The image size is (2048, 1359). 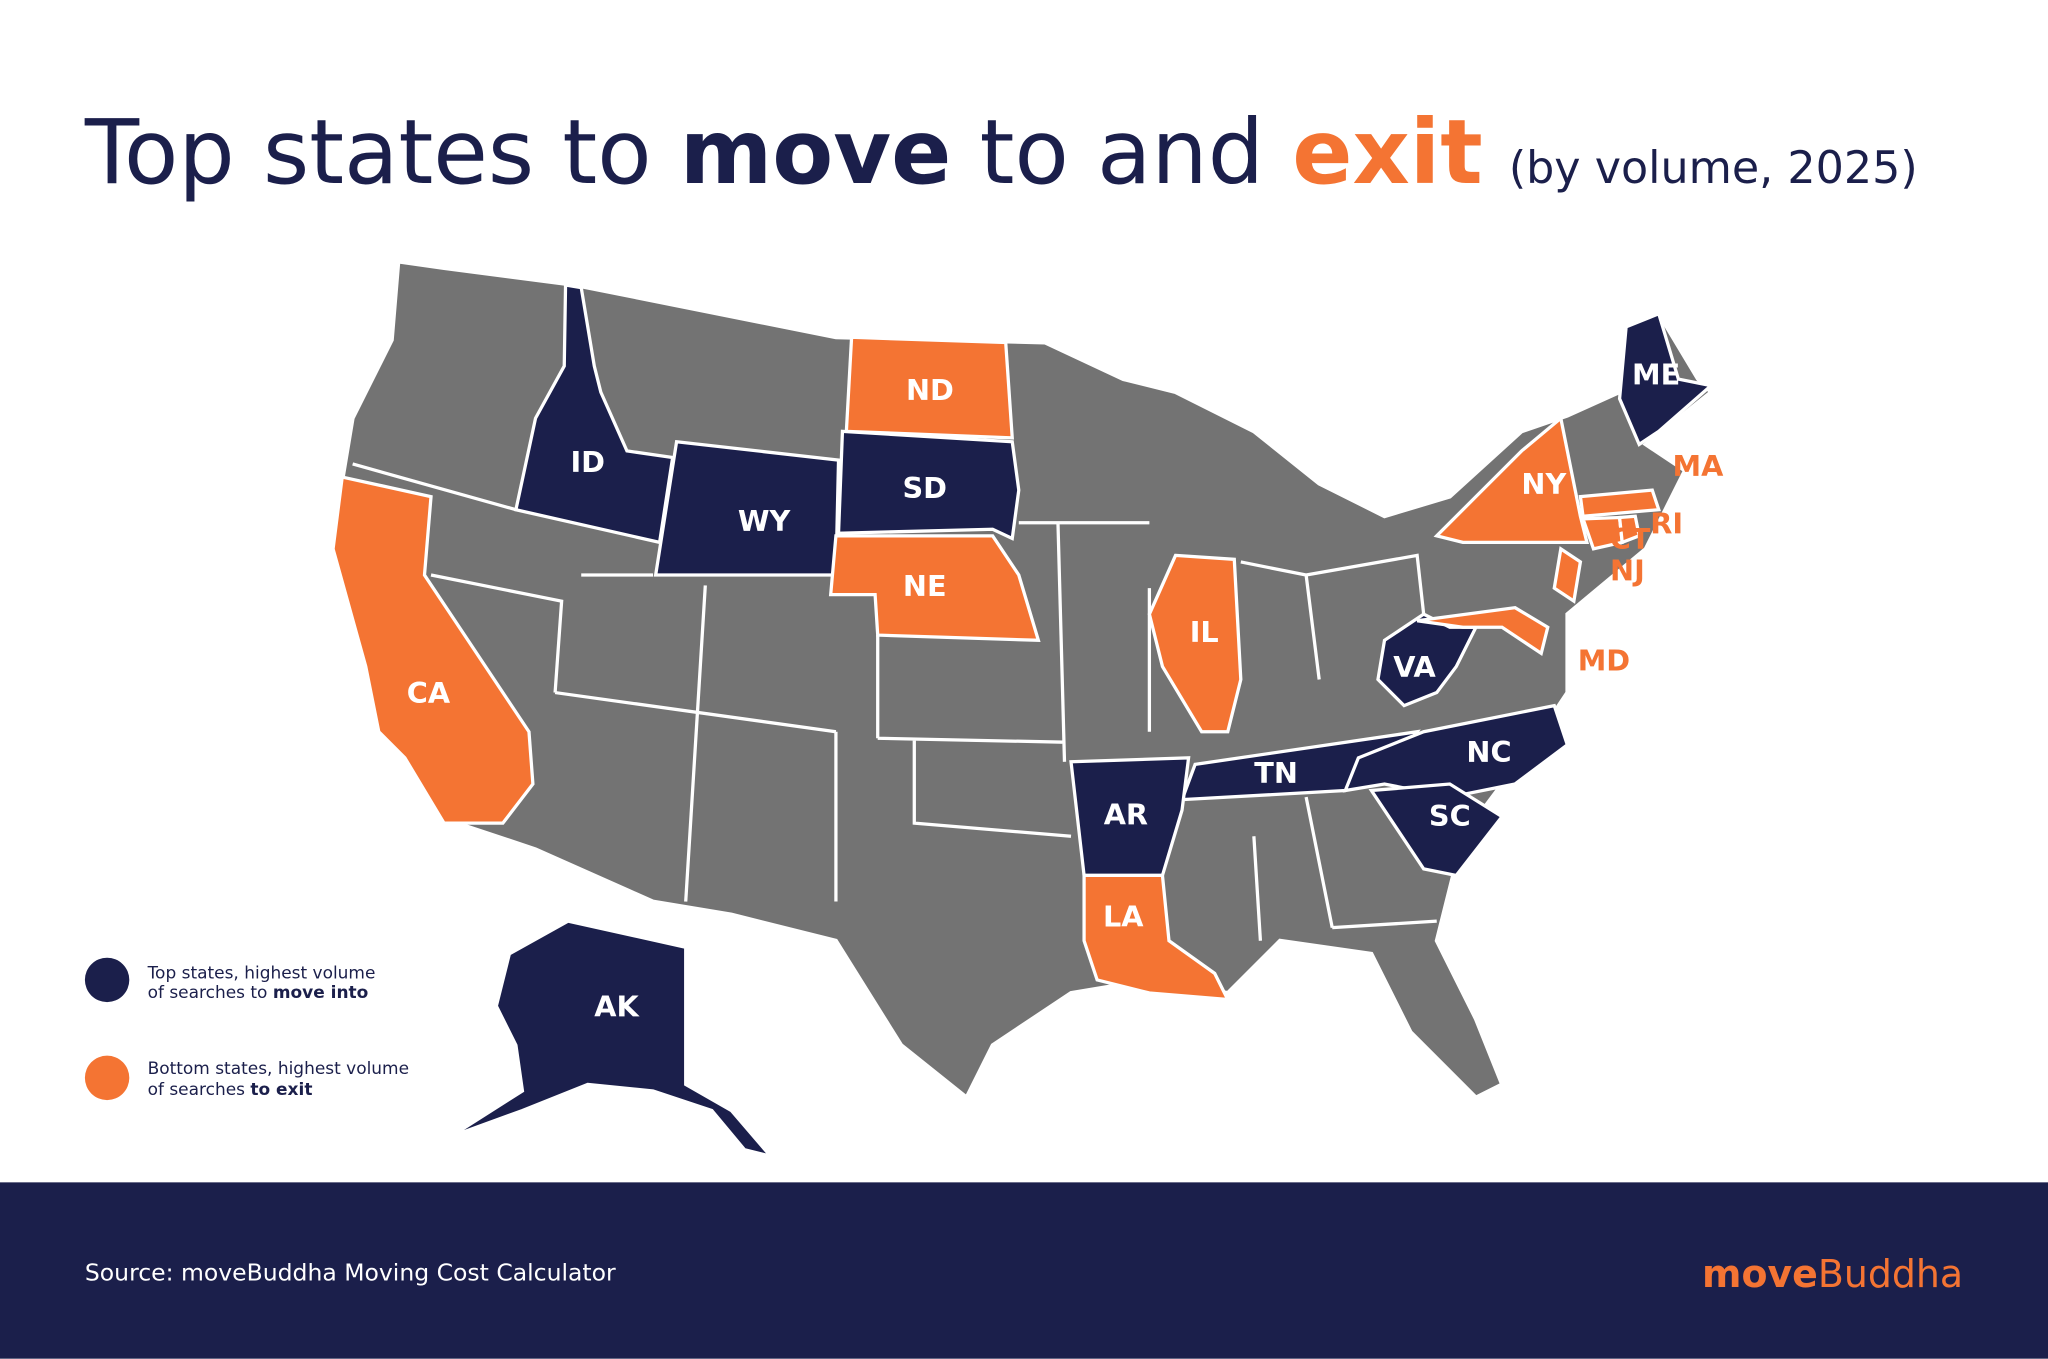 I want to click on state-label: VA, so click(x=1414, y=667).